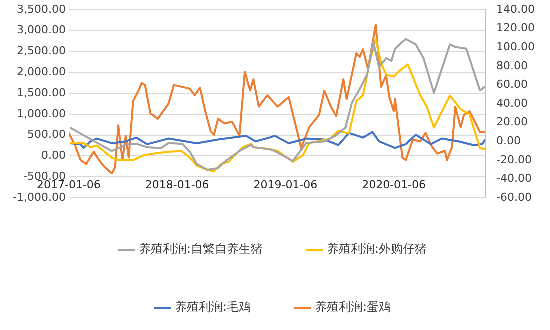 The image size is (550, 330). I want to click on y-tick-label: -1,000.00, so click(39, 197).